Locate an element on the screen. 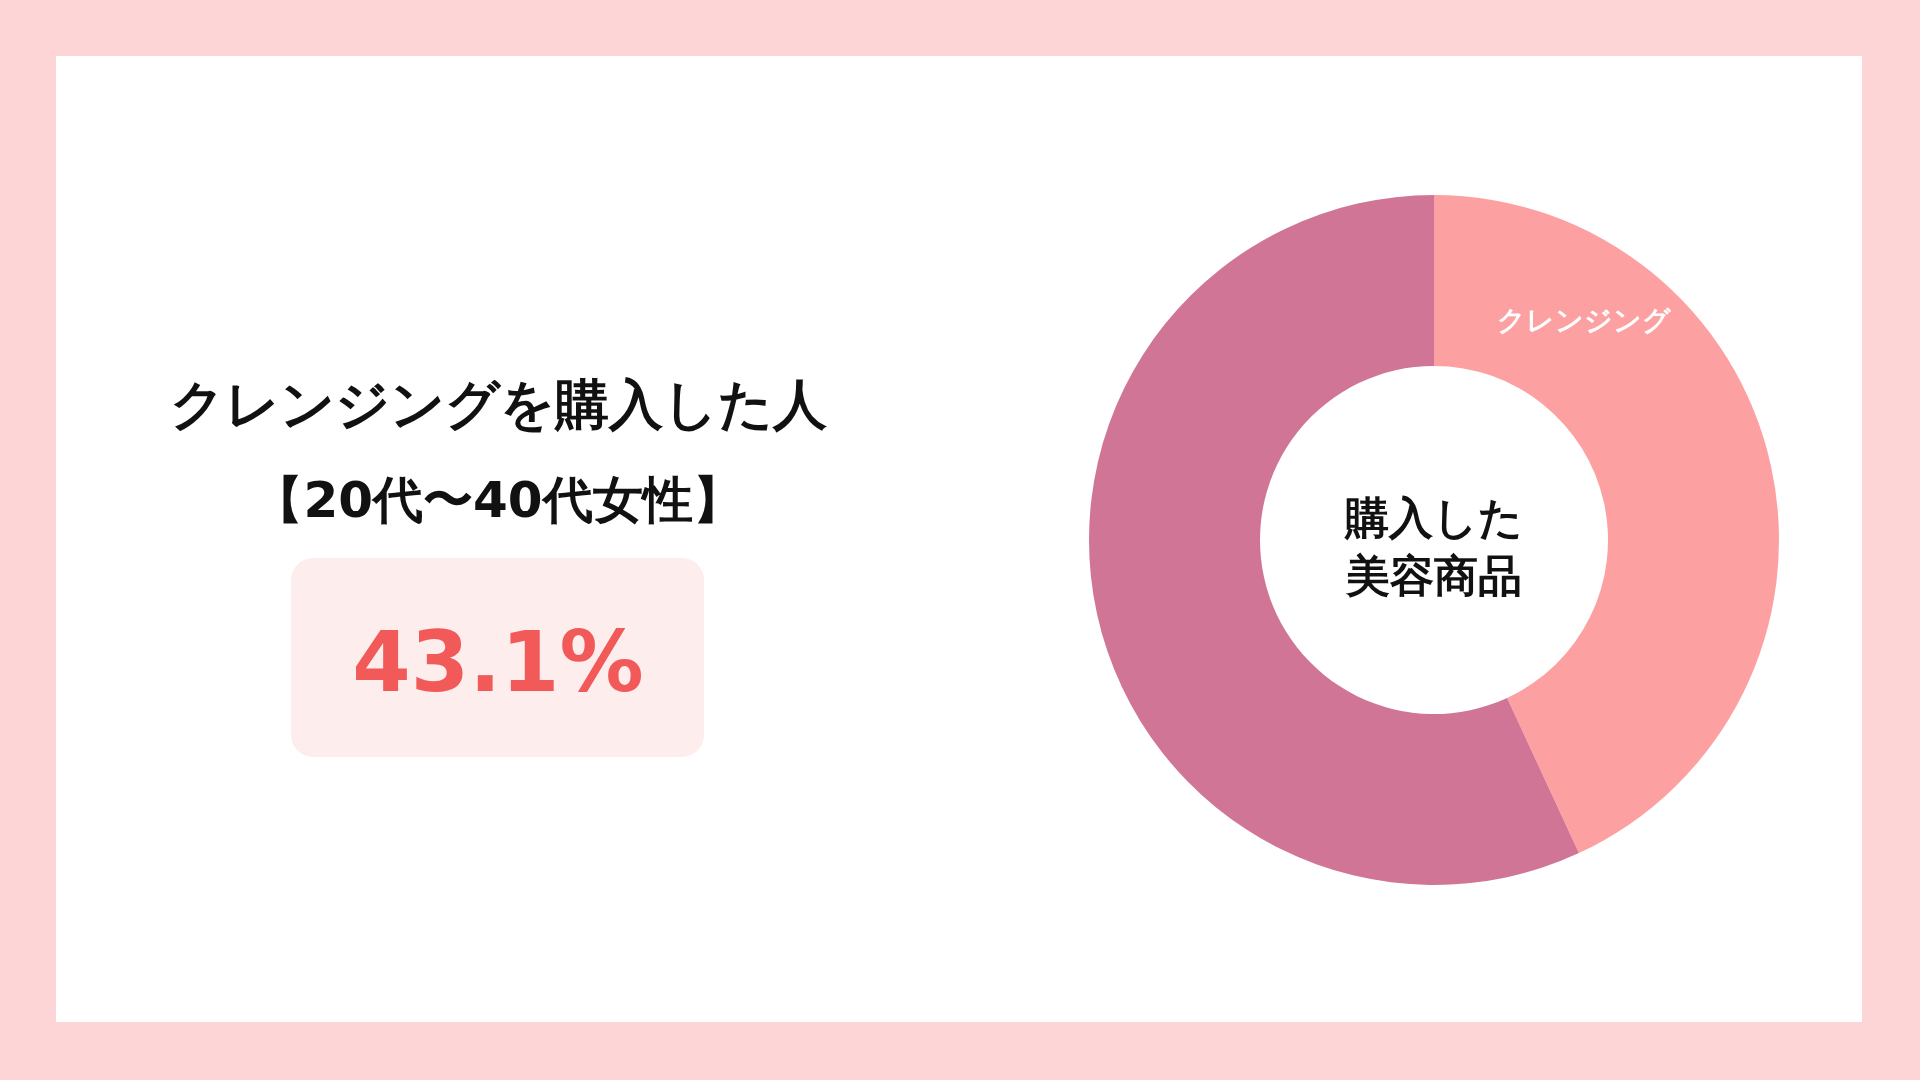 This screenshot has width=1920, height=1080. donut-slice is located at coordinates (1606, 524).